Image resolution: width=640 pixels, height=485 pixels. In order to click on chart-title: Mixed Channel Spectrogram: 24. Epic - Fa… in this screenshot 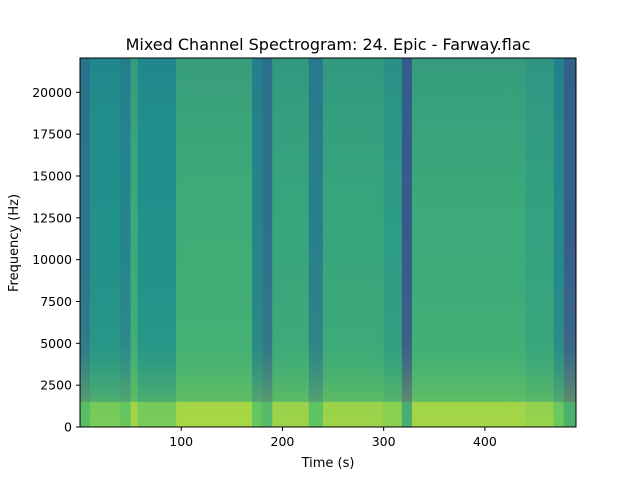, I will do `click(328, 44)`.